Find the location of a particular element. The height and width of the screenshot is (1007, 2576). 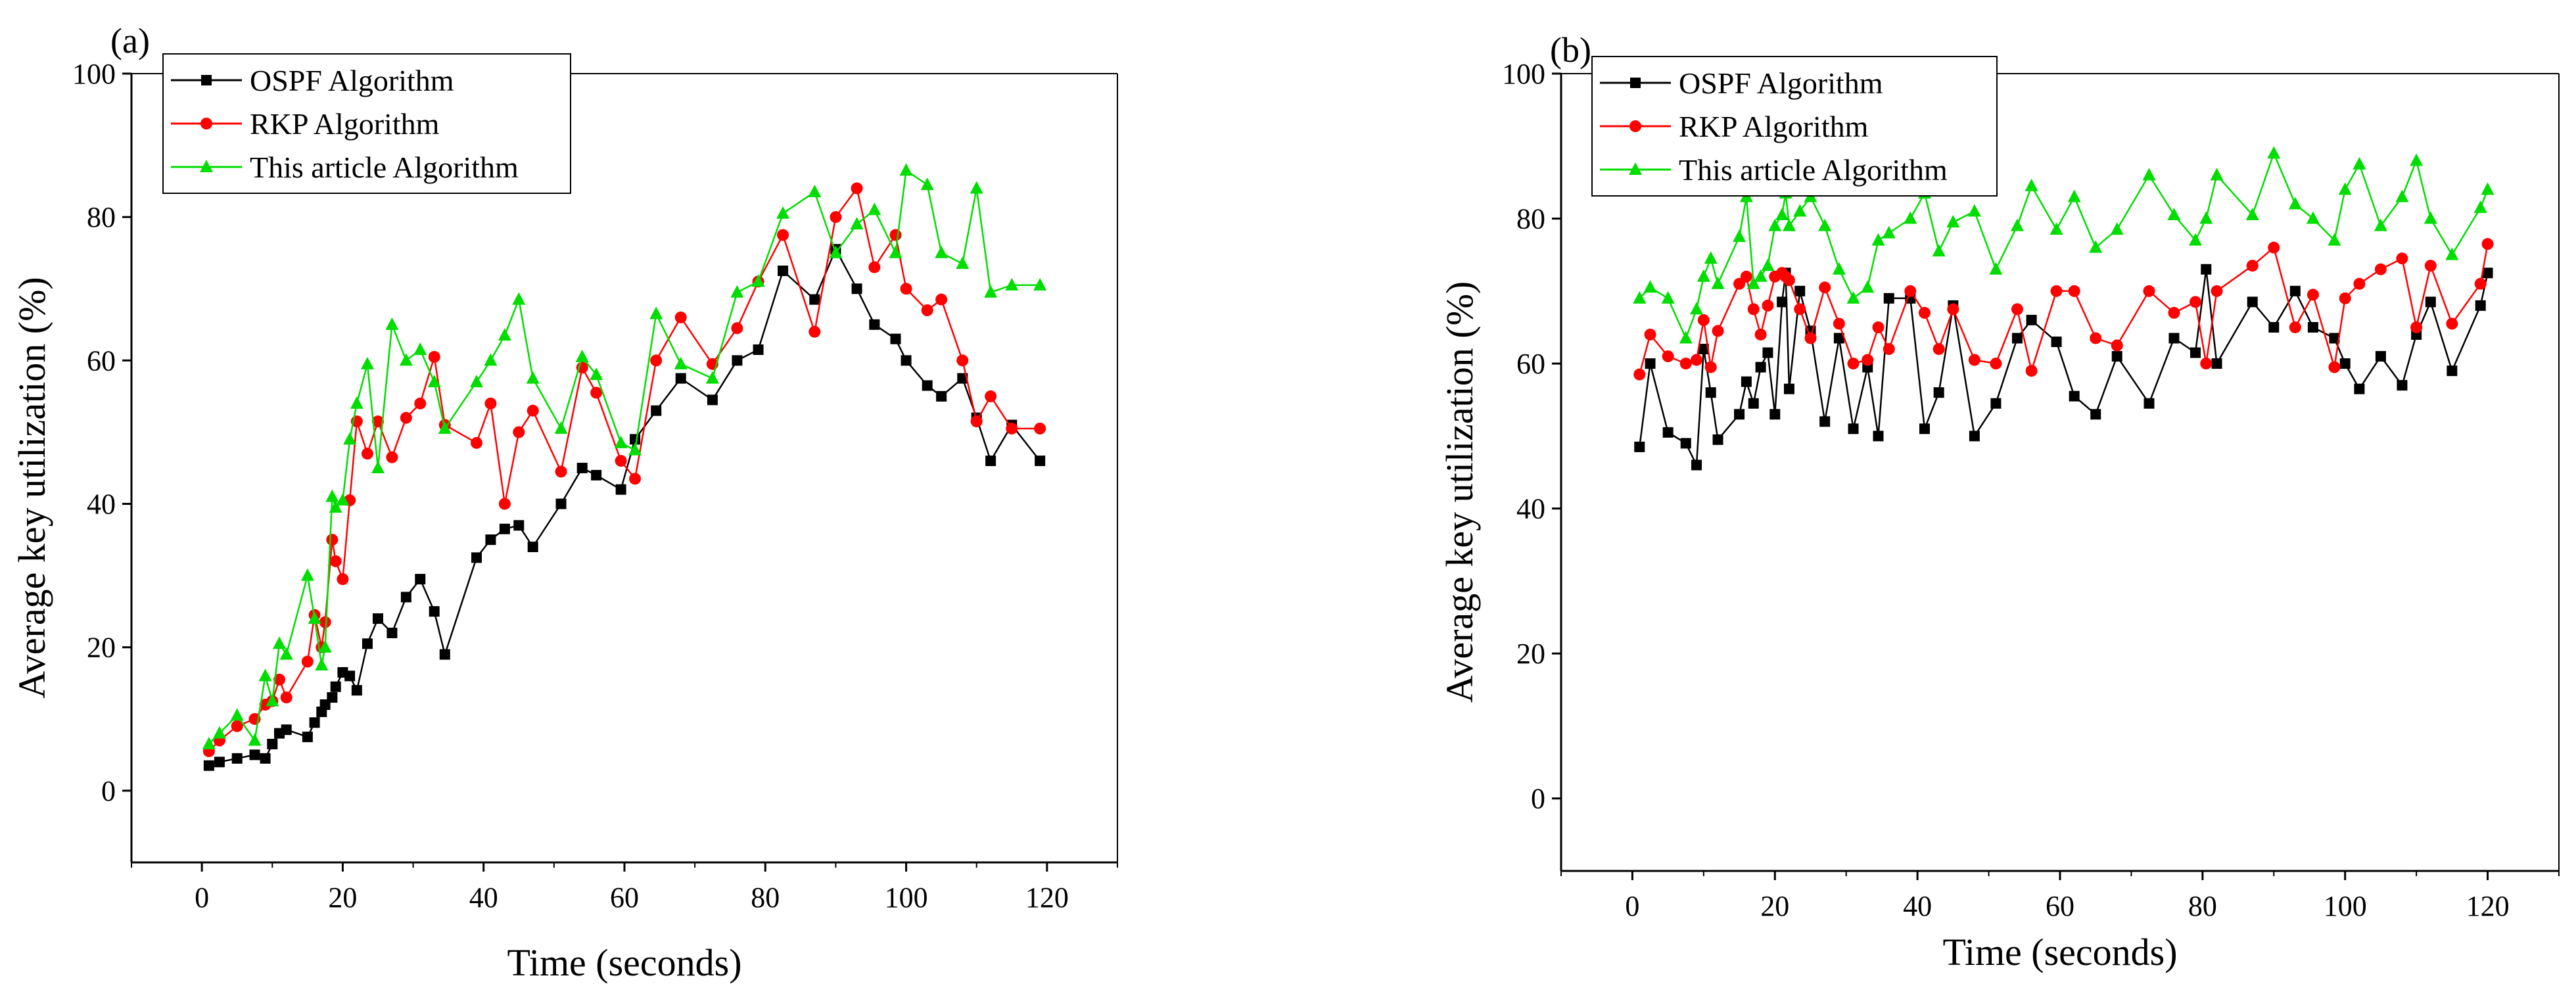

x-tick-label: 120 is located at coordinates (1047, 897).